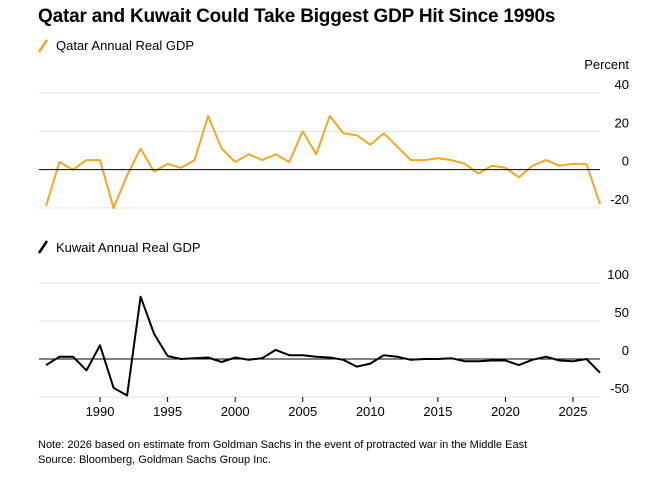 This screenshot has height=477, width=651. What do you see at coordinates (622, 84) in the screenshot?
I see `qatar-y-tick-label: 40` at bounding box center [622, 84].